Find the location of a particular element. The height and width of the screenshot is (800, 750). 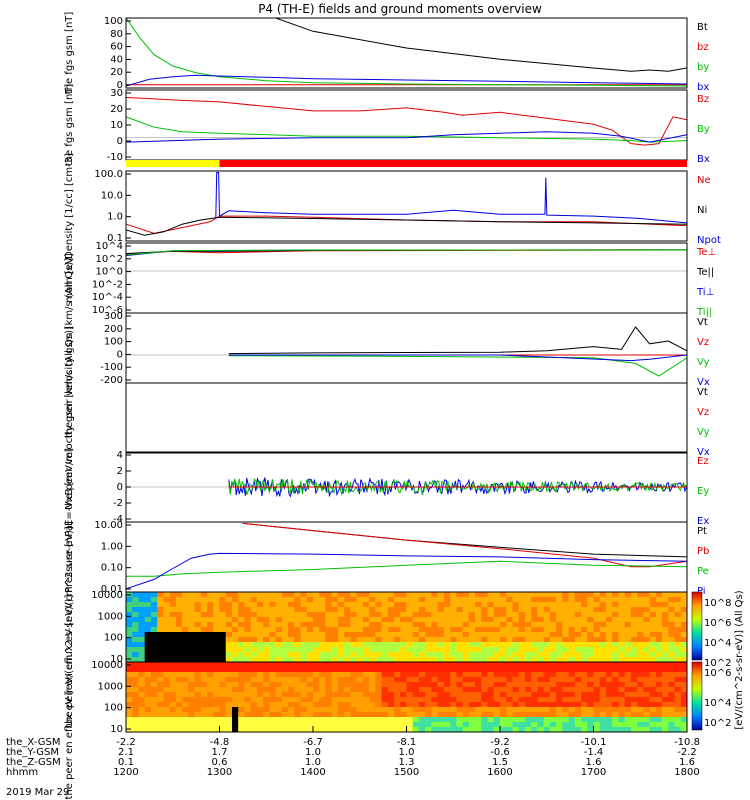

y-axis-label: Density [1/cc] [cm-3] is located at coordinates (69, 206).